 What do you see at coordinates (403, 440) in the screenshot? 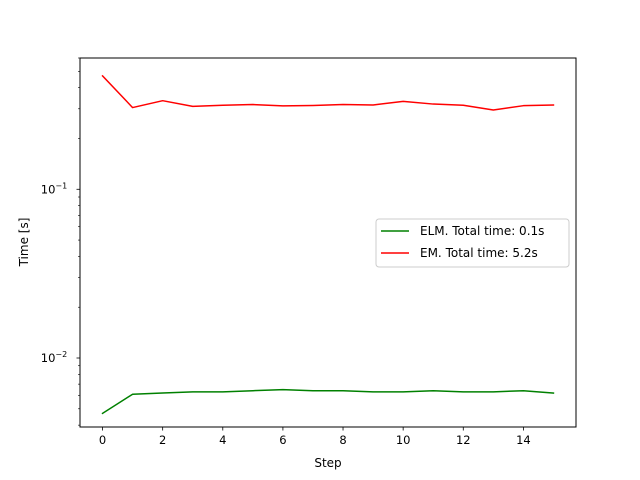
I see `x-tick-label: 10` at bounding box center [403, 440].